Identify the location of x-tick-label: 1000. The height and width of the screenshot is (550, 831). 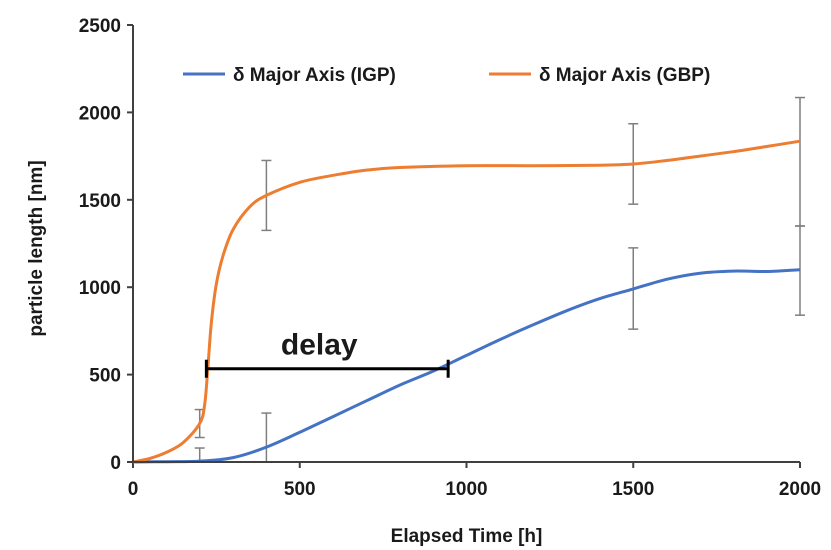
(466, 489).